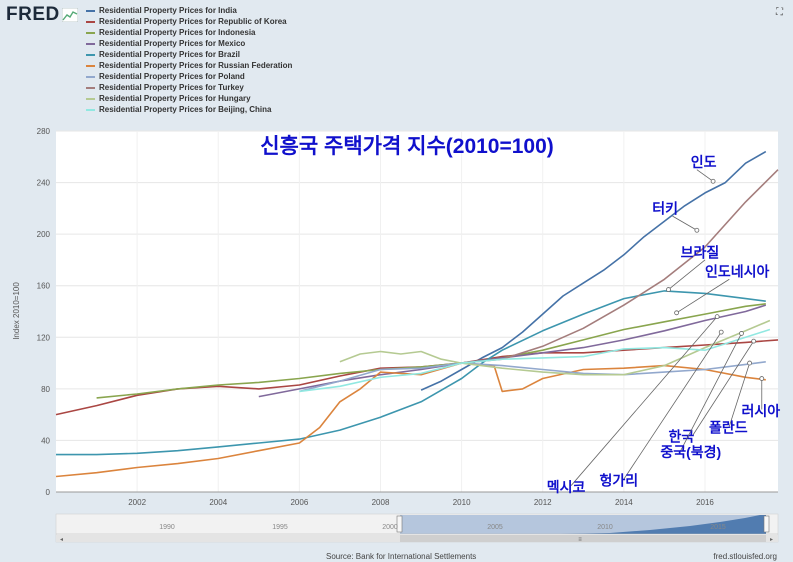 The width and height of the screenshot is (793, 562). I want to click on y-tick-label: 200, so click(44, 234).